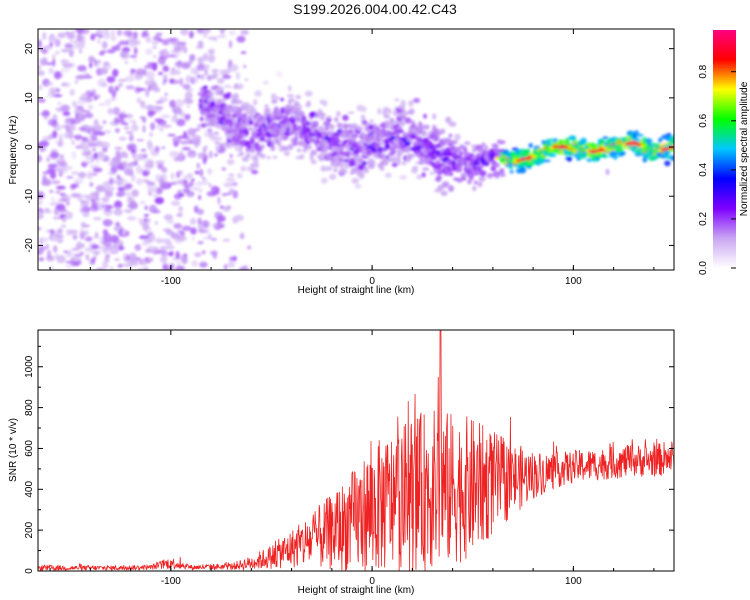 The image size is (750, 600). Describe the element at coordinates (13, 150) in the screenshot. I see `spectrogram-y-axis-label: Frequency (Hz)` at that location.